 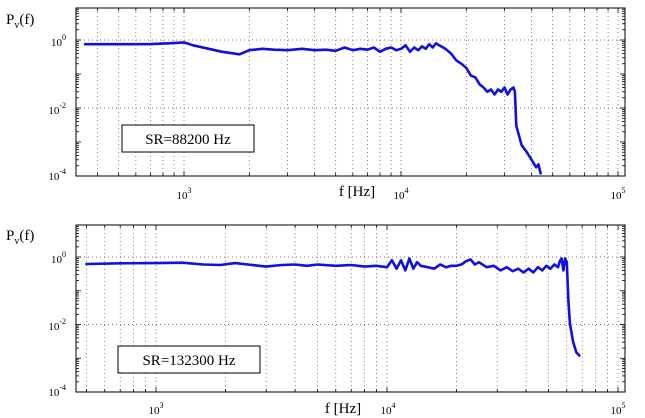 I want to click on ytick-label-bottom-1: 10⁻², so click(x=57, y=325).